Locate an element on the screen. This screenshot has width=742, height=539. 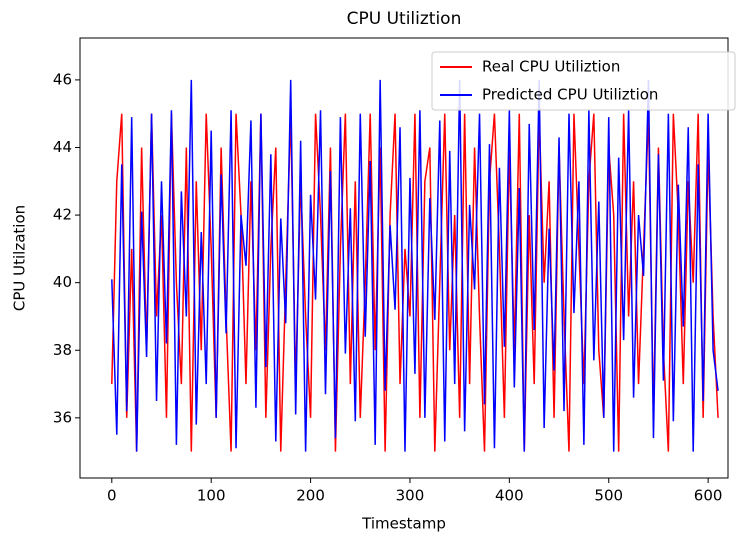
y-tick-label: 40 is located at coordinates (62, 282).